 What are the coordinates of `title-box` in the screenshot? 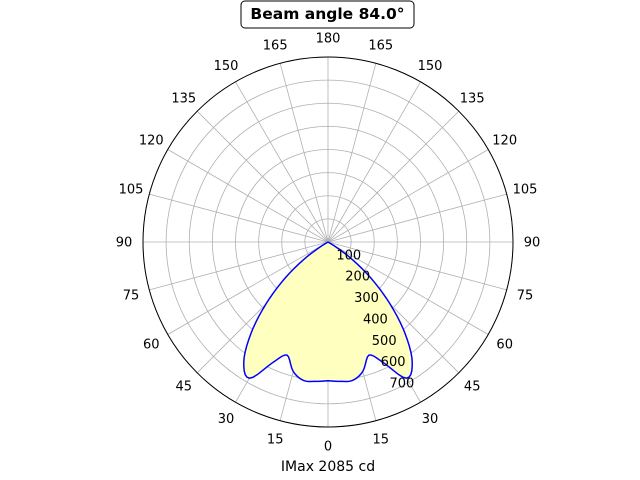 It's located at (327, 14).